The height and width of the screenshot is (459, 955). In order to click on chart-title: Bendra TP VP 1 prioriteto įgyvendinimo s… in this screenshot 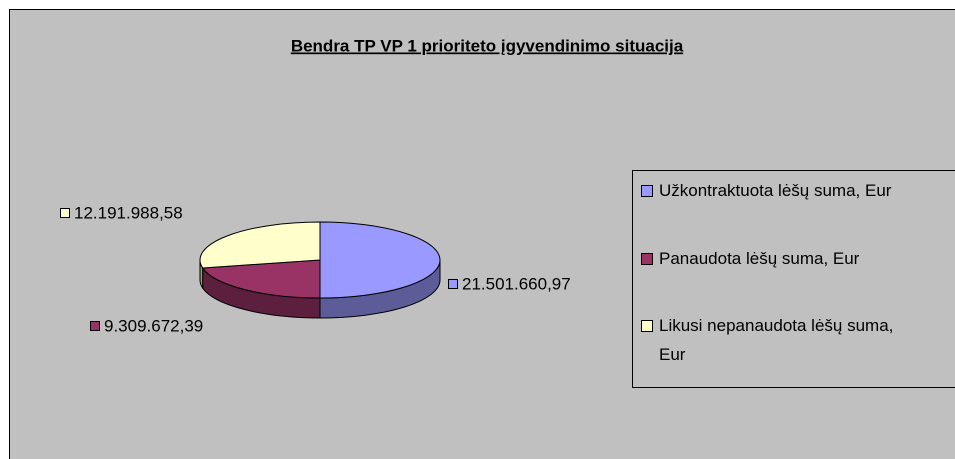, I will do `click(487, 45)`.